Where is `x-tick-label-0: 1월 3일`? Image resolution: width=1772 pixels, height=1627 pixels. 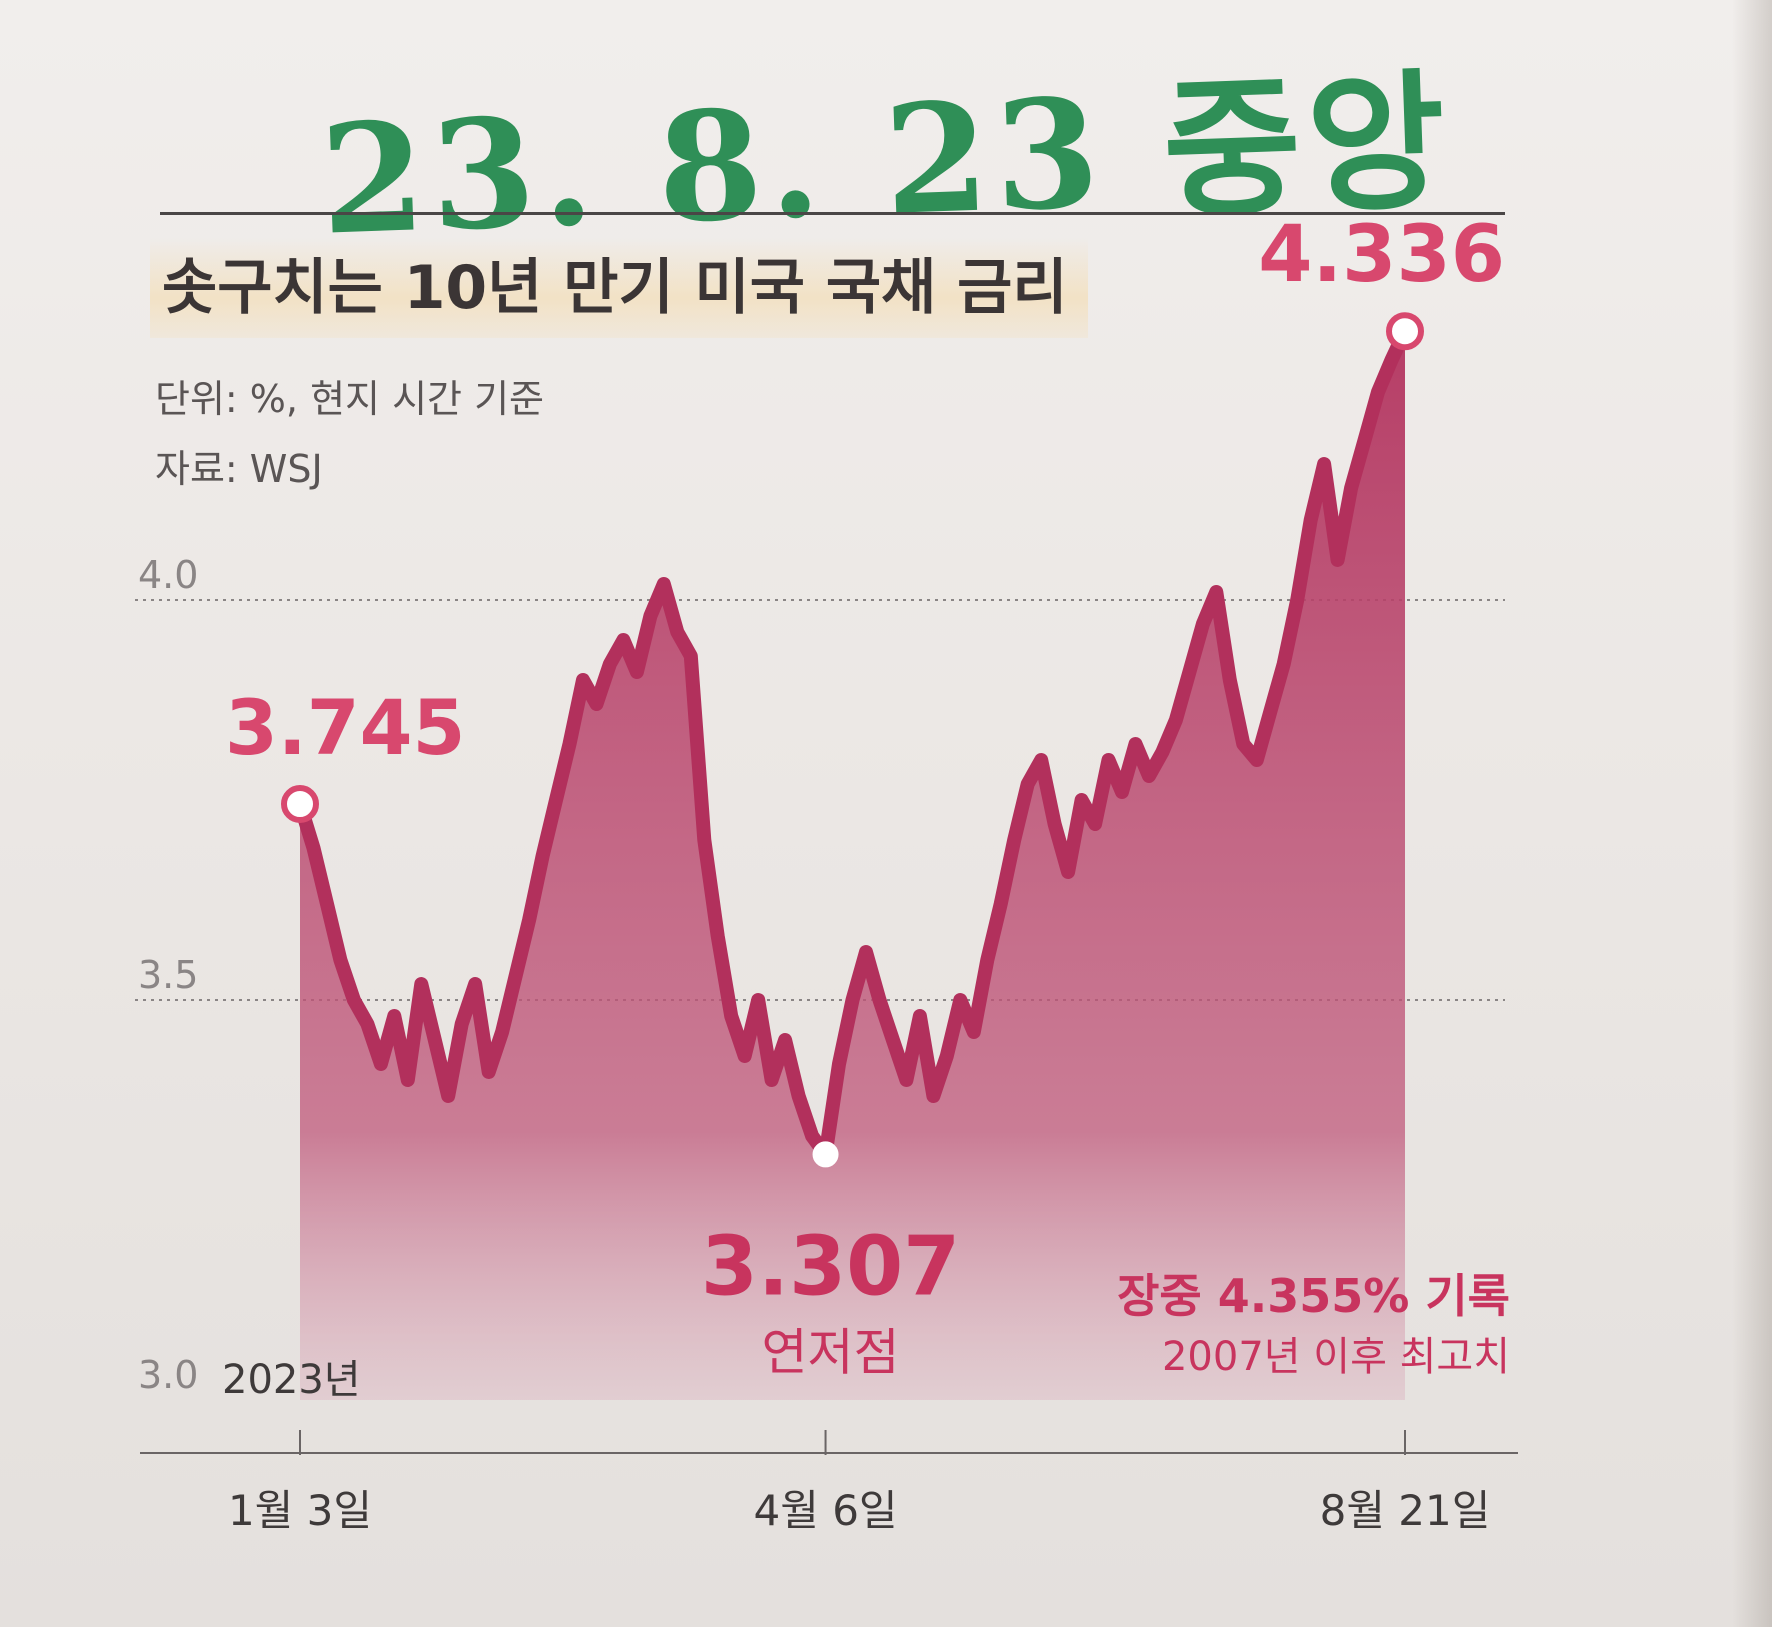
x-tick-label-0: 1월 3일 is located at coordinates (300, 1510).